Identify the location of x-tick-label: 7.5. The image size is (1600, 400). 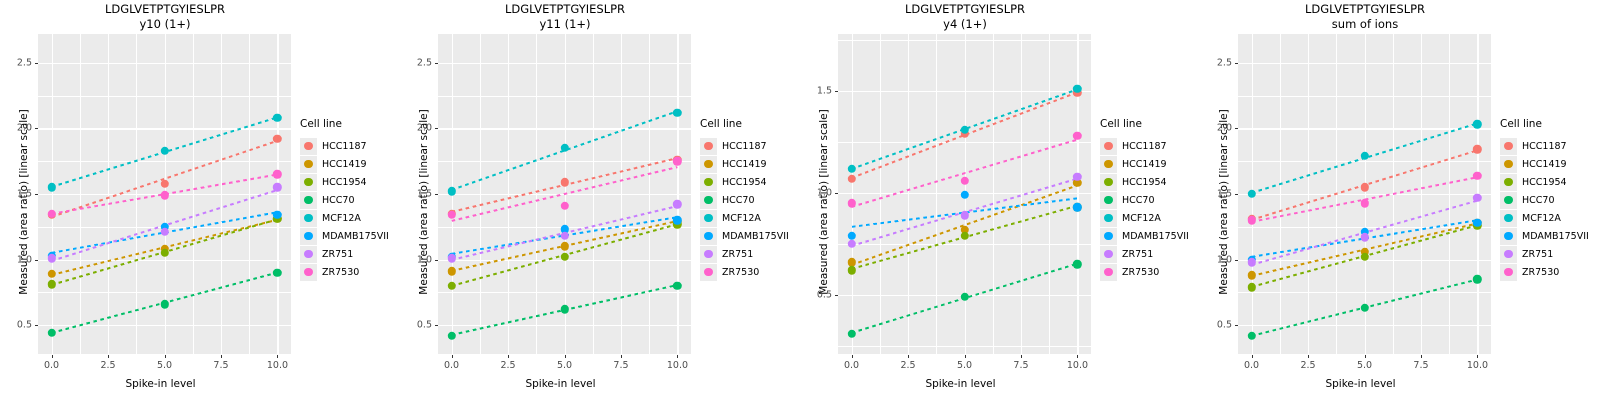
(221, 365).